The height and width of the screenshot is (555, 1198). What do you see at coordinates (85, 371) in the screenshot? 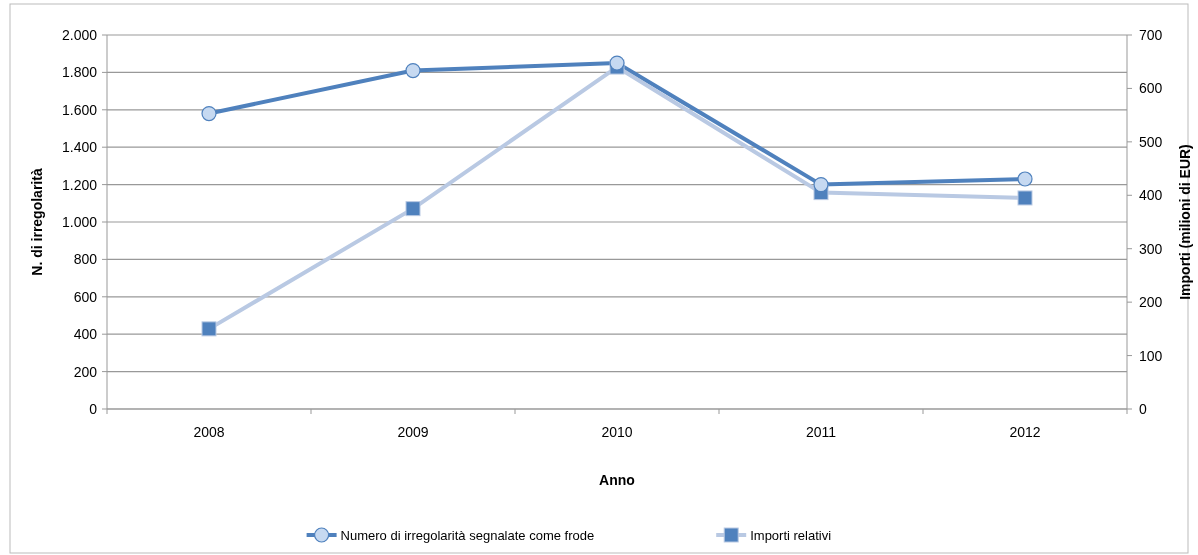
I see `y-tick-label: 200` at bounding box center [85, 371].